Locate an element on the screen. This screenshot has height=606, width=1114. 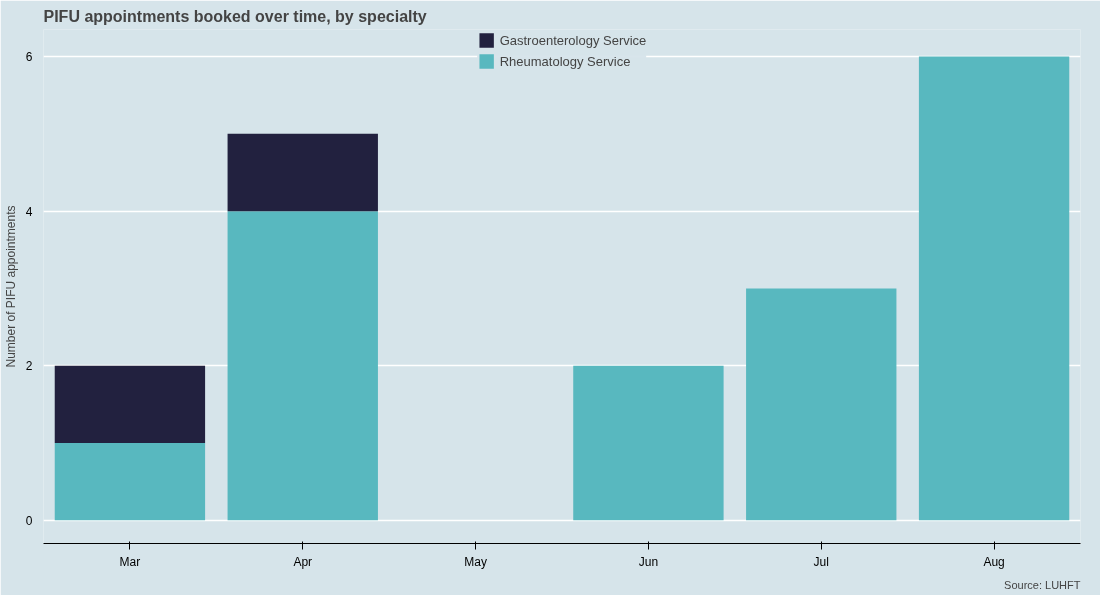
y-axis-title: Number of PIFU appointments is located at coordinates (10, 286).